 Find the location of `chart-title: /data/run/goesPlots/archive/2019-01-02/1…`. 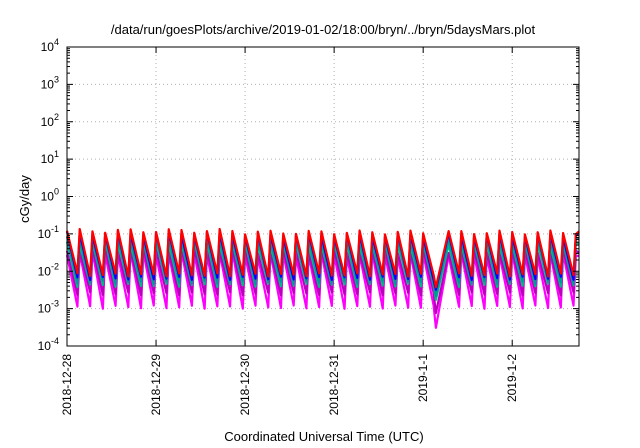

chart-title: /data/run/goesPlots/archive/2019-01-02/1… is located at coordinates (323, 29).